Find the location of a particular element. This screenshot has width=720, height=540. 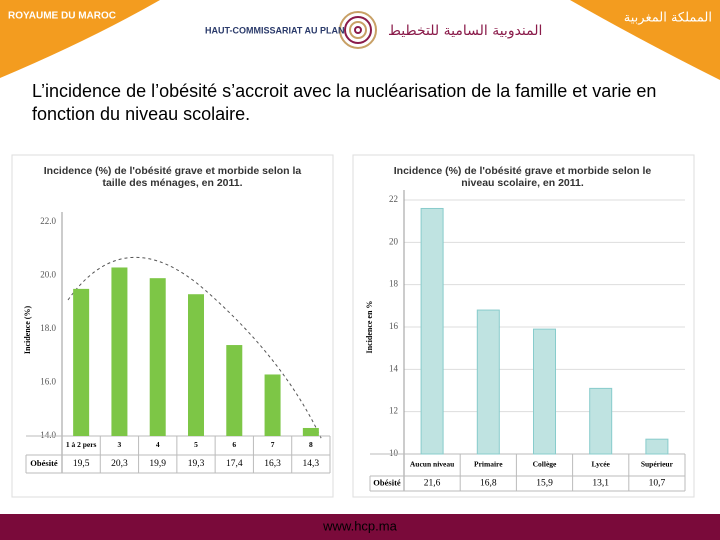

y-tick-label: 18.0 is located at coordinates (48, 328).